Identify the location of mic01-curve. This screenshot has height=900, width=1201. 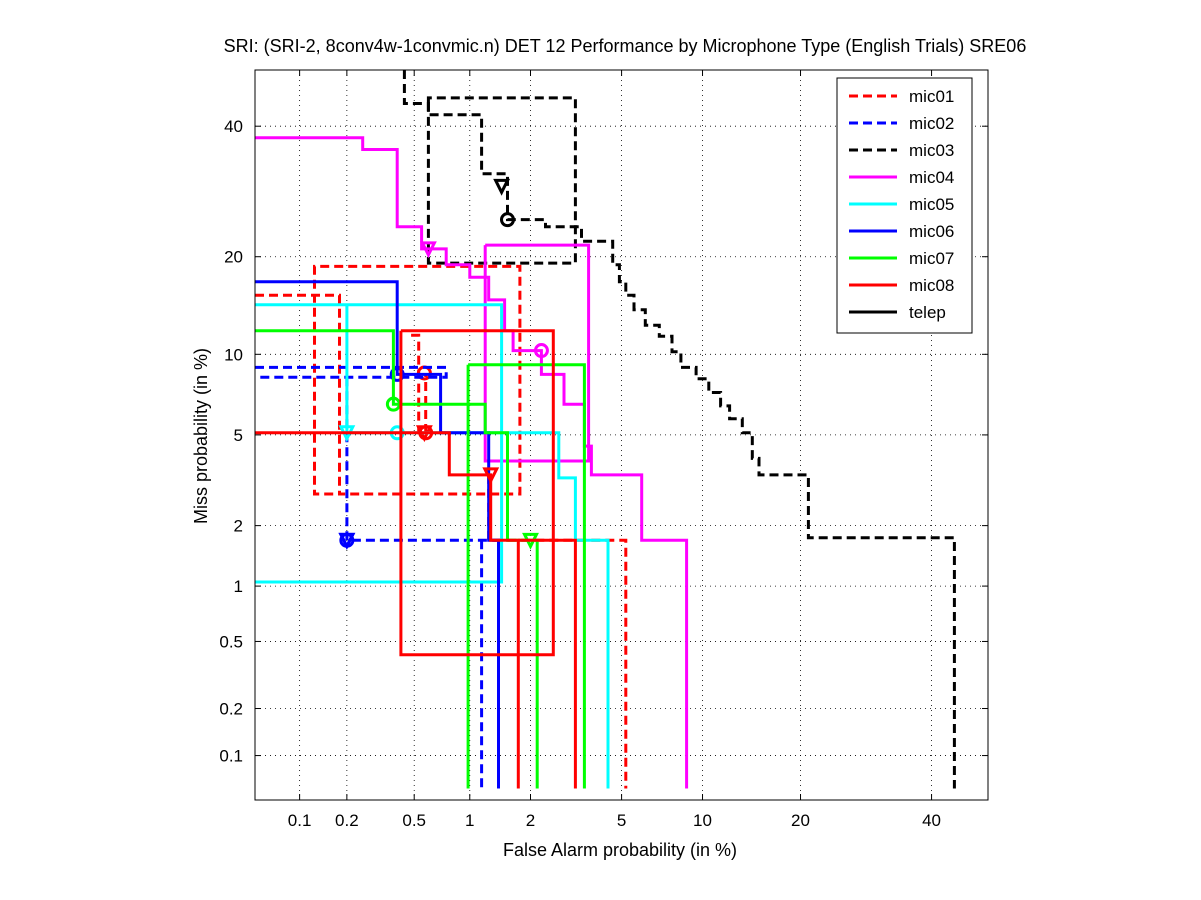
(388, 380).